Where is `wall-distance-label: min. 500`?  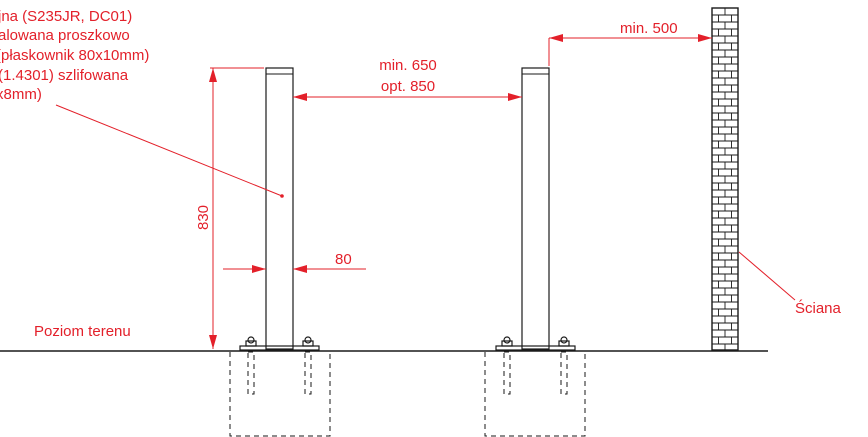 wall-distance-label: min. 500 is located at coordinates (649, 28).